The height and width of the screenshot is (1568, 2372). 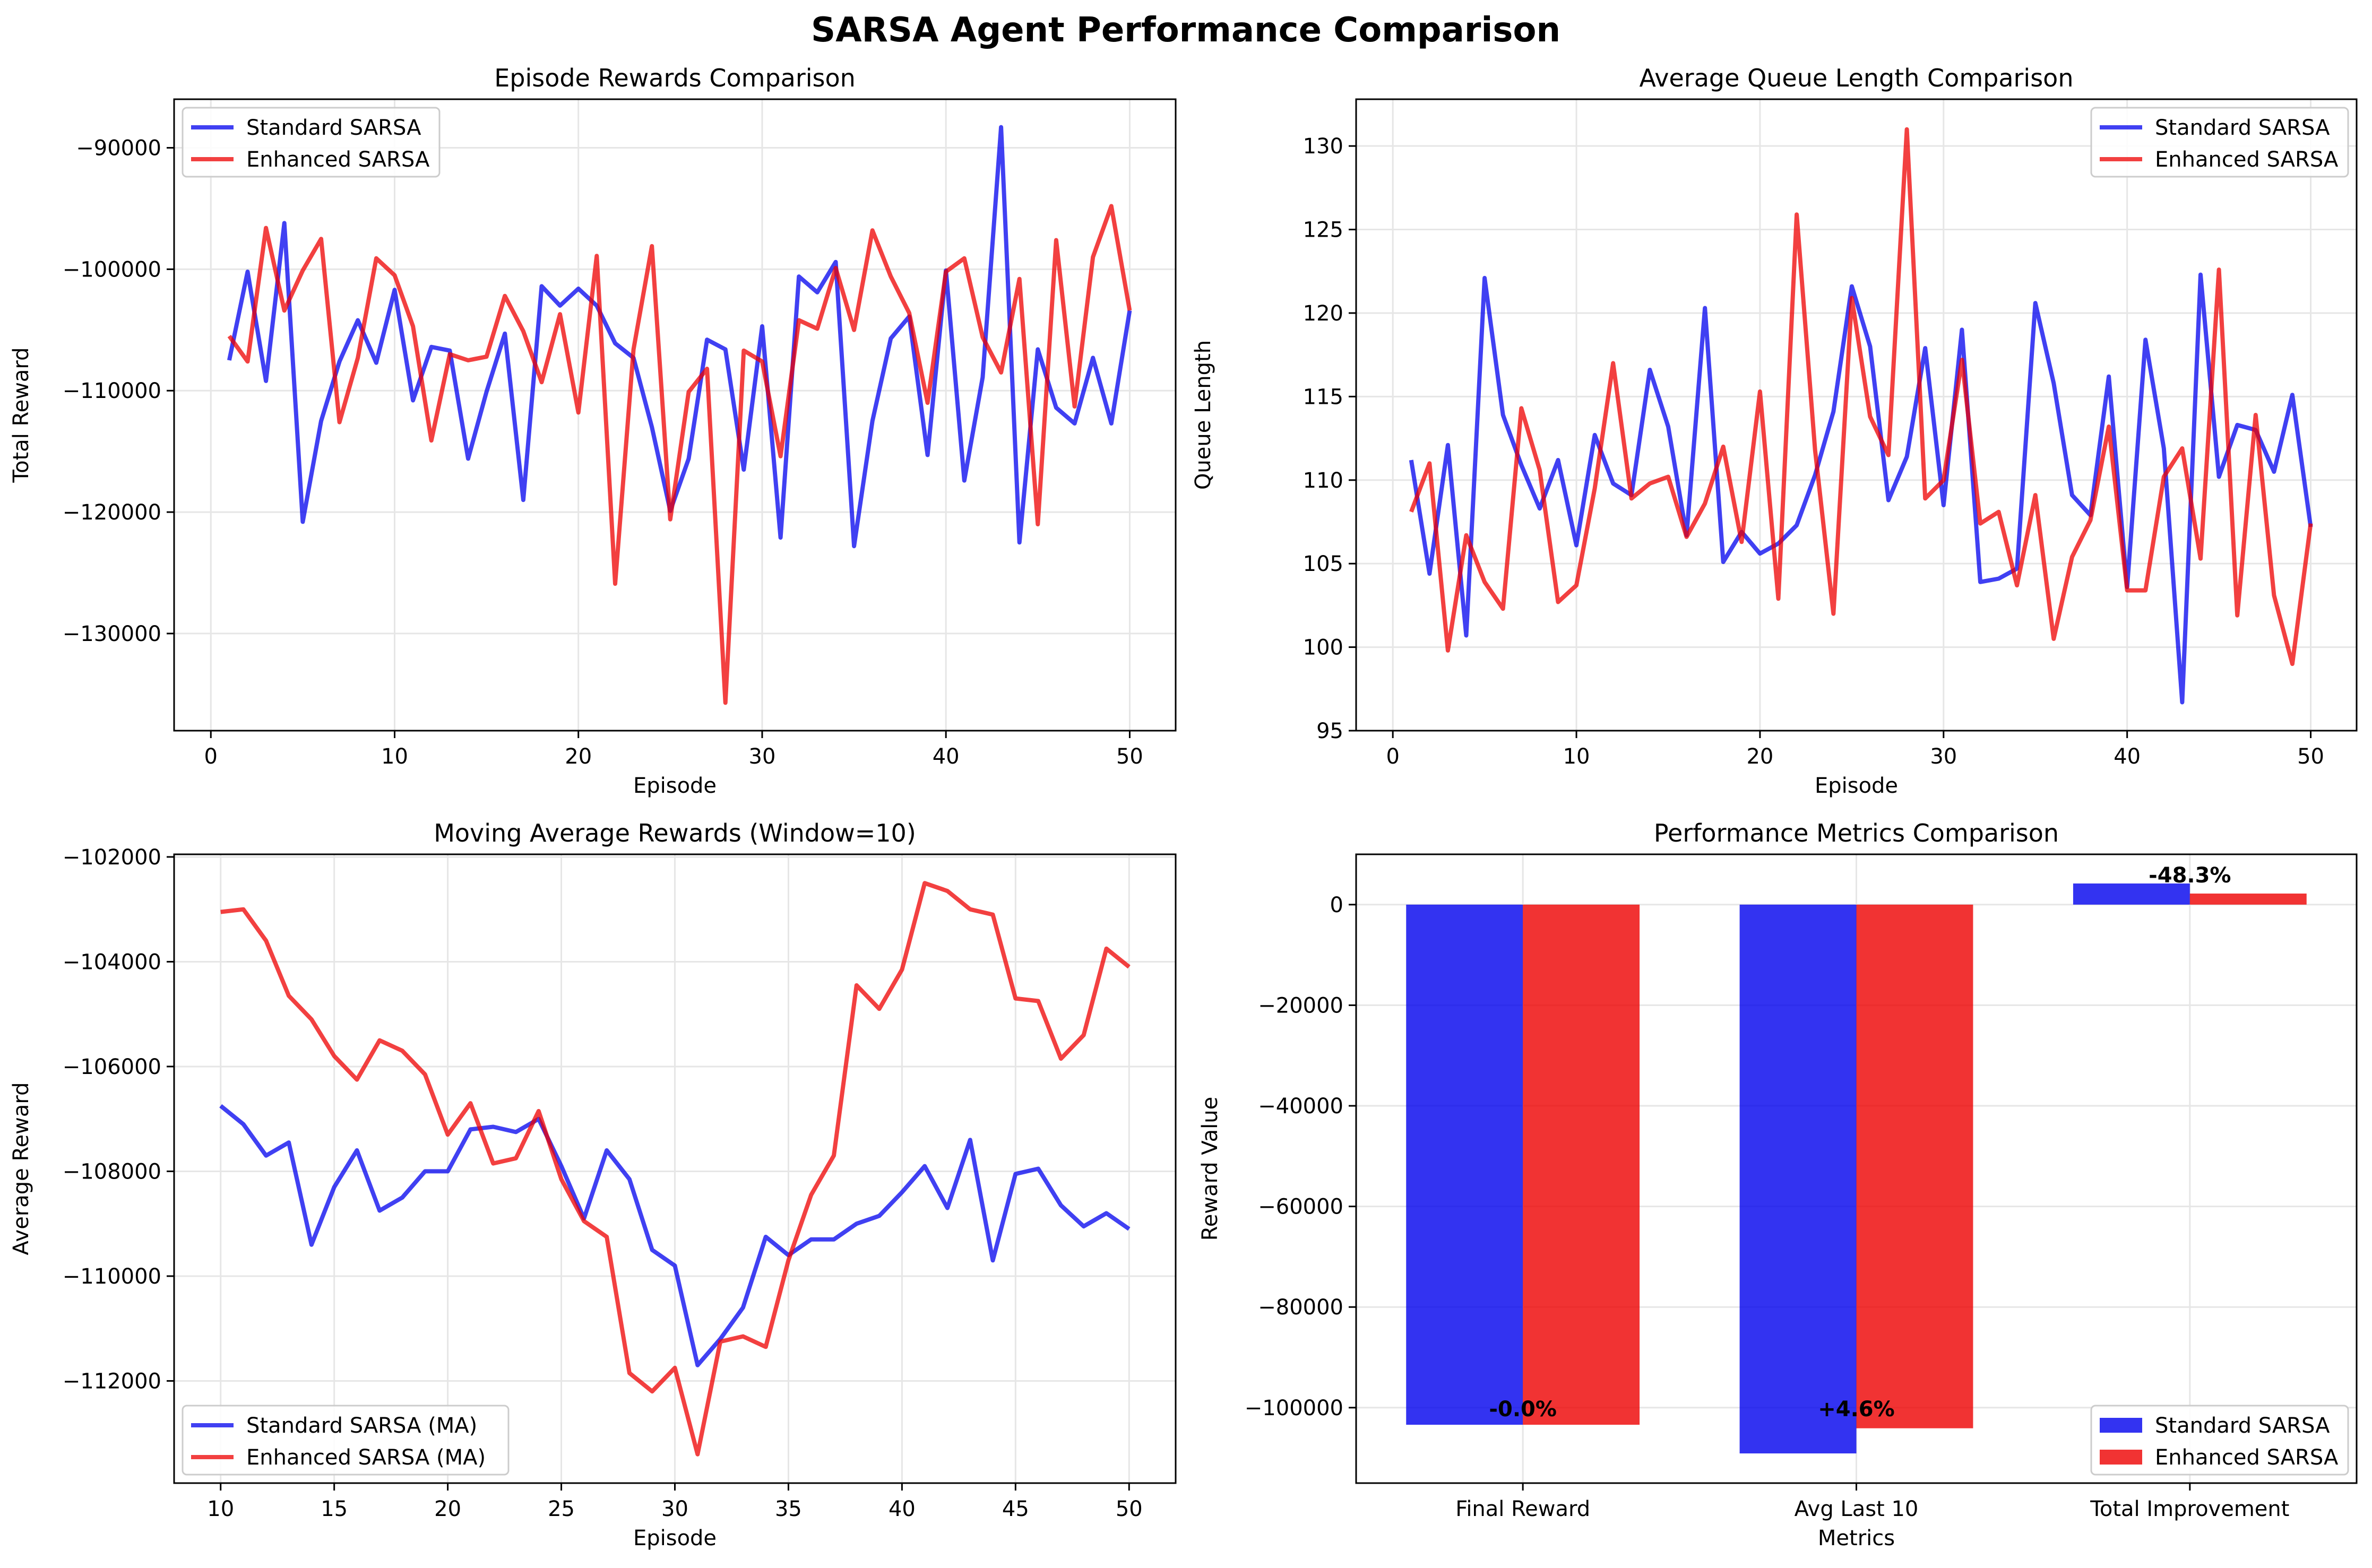 What do you see at coordinates (1323, 146) in the screenshot?
I see `y-tick-label: 130` at bounding box center [1323, 146].